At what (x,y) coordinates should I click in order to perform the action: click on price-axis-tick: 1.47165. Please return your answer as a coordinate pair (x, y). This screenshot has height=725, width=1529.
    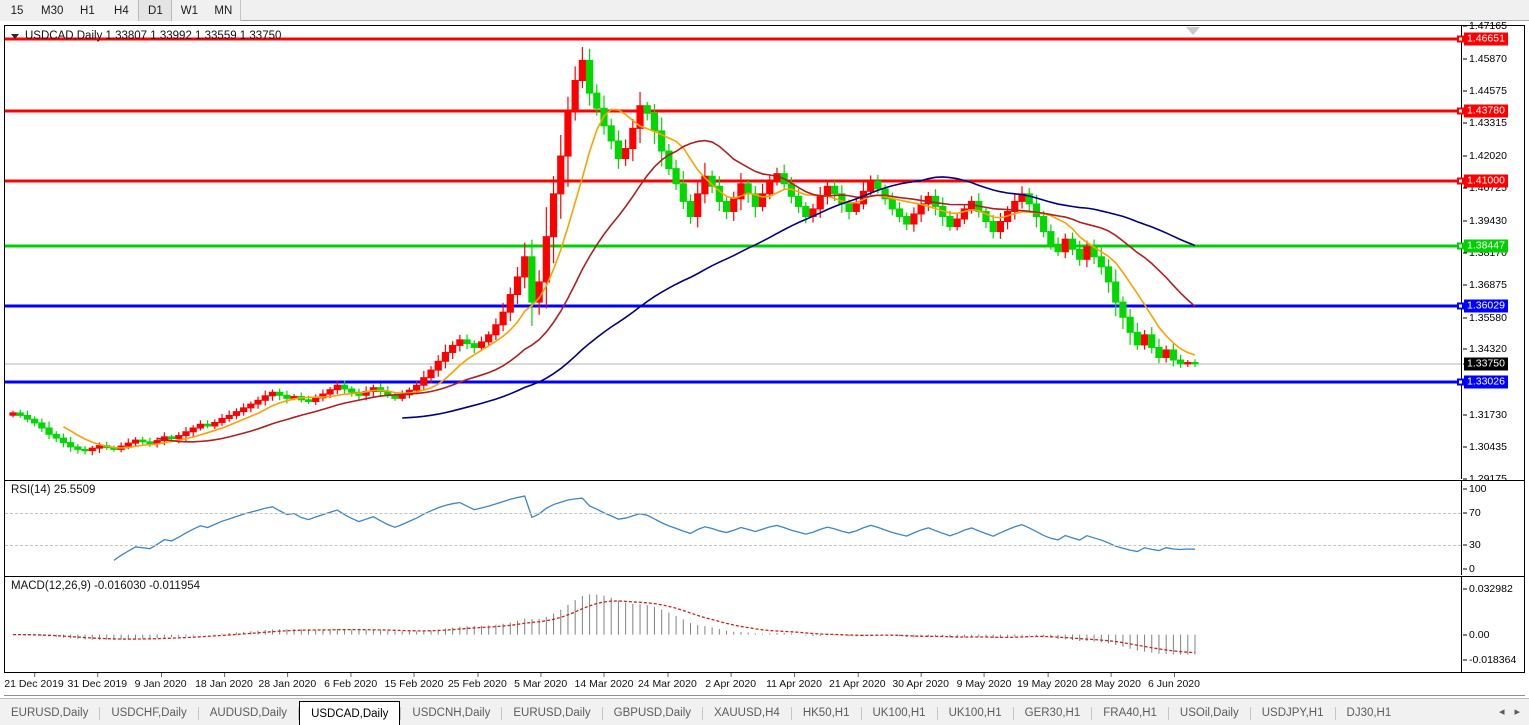
    Looking at the image, I should click on (1485, 26).